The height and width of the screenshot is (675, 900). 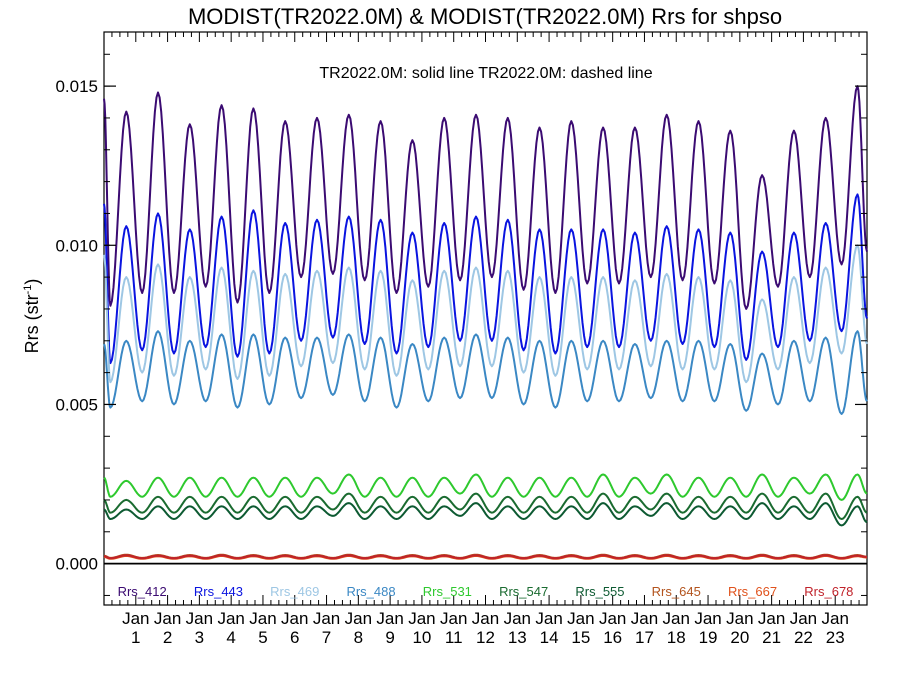 What do you see at coordinates (294, 591) in the screenshot?
I see `legend-entry-rrs_469: Rrs_469` at bounding box center [294, 591].